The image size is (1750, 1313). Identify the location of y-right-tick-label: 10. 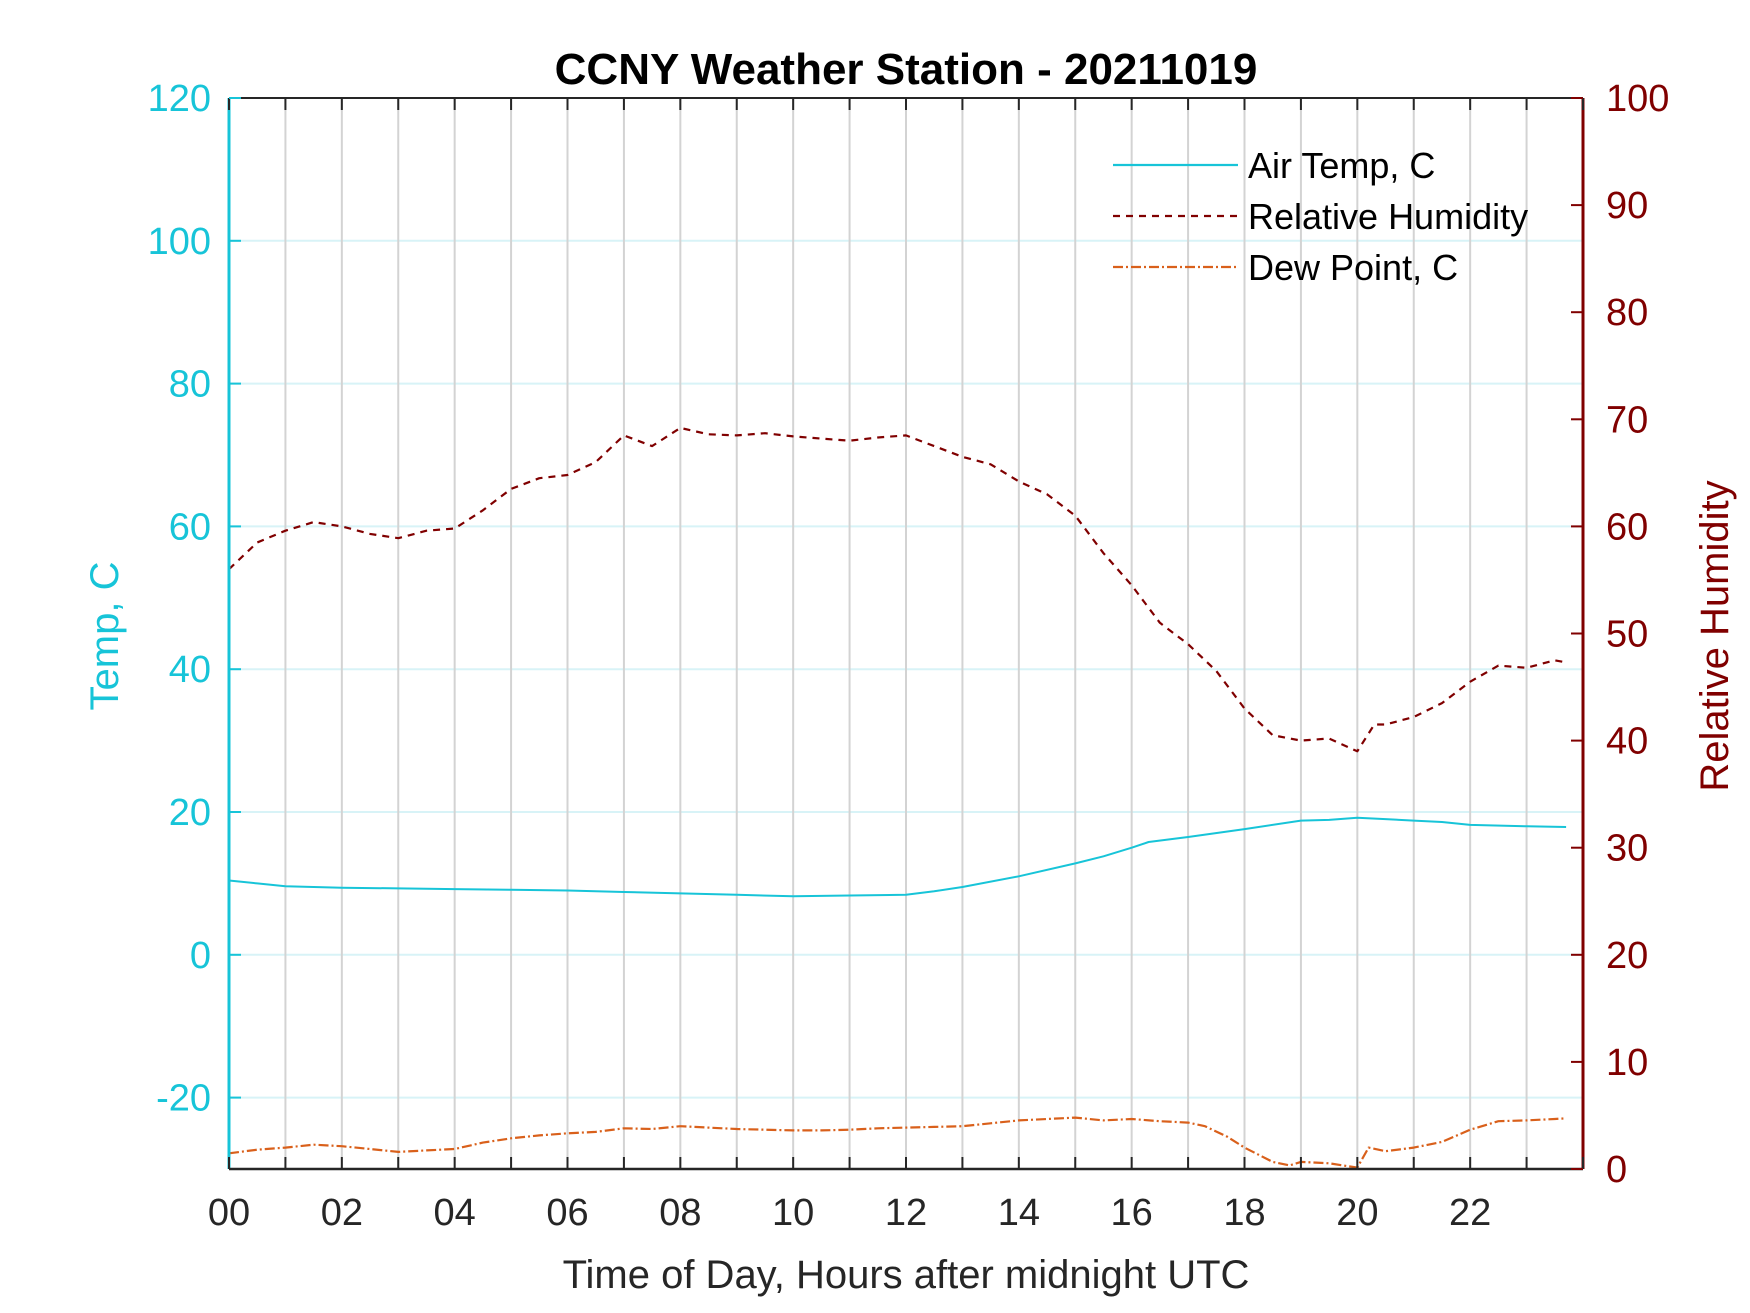
(1627, 1063).